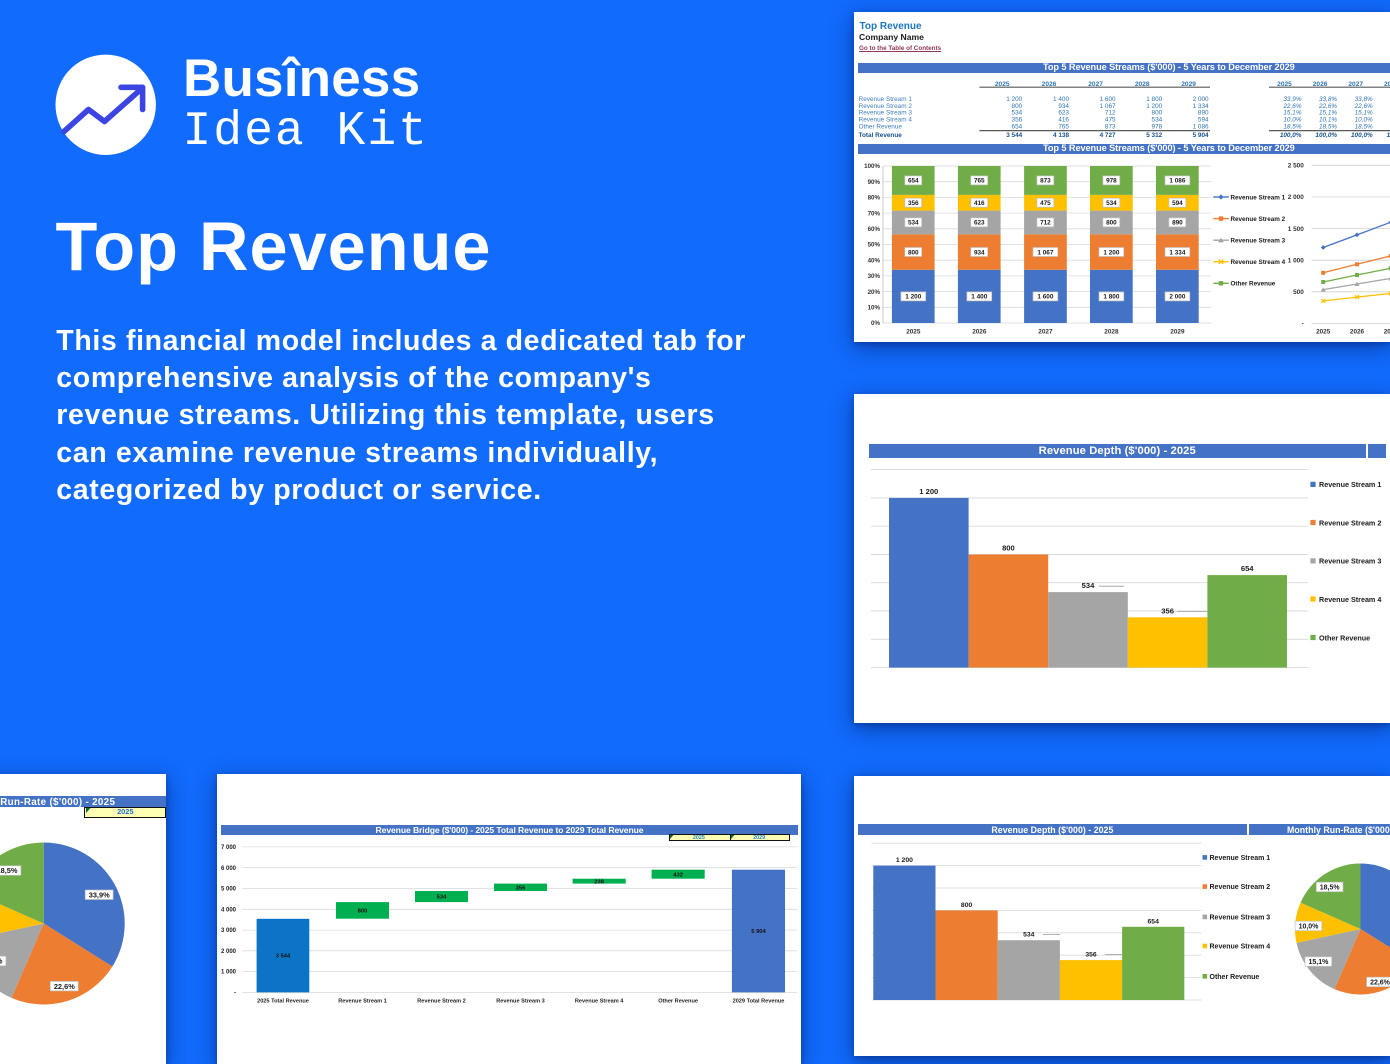  Describe the element at coordinates (1154, 135) in the screenshot. I see `svg-text: 5 312` at that location.